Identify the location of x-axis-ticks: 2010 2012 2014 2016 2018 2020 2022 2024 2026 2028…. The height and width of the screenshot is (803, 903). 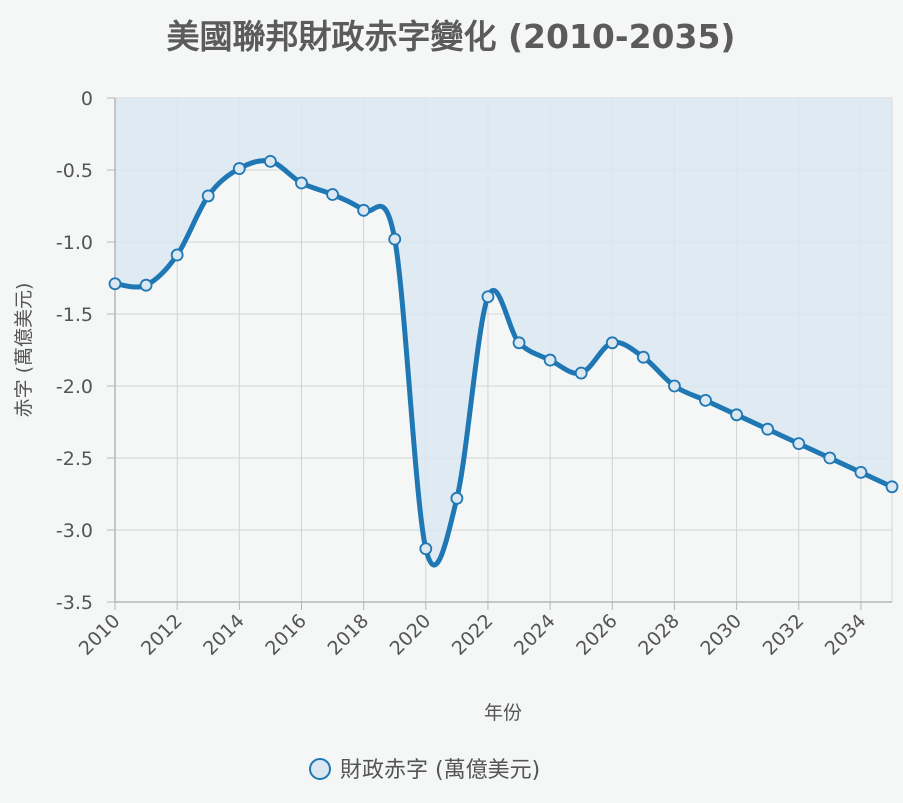
(473, 631).